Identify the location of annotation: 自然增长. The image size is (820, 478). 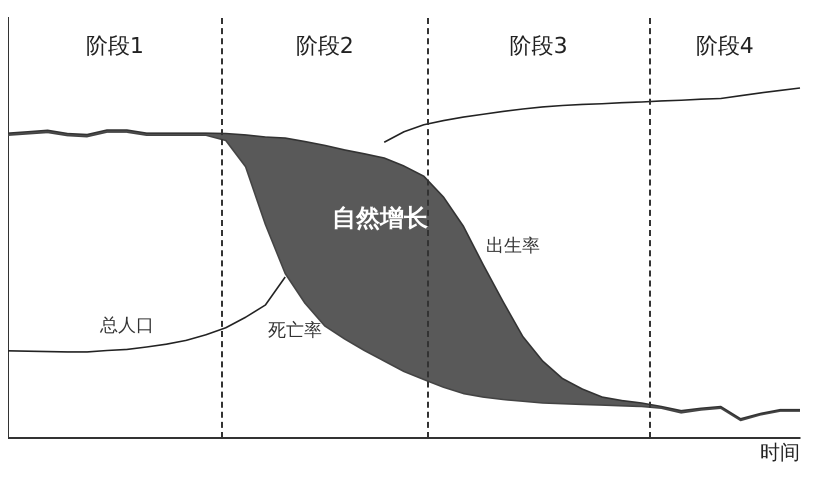
(380, 218).